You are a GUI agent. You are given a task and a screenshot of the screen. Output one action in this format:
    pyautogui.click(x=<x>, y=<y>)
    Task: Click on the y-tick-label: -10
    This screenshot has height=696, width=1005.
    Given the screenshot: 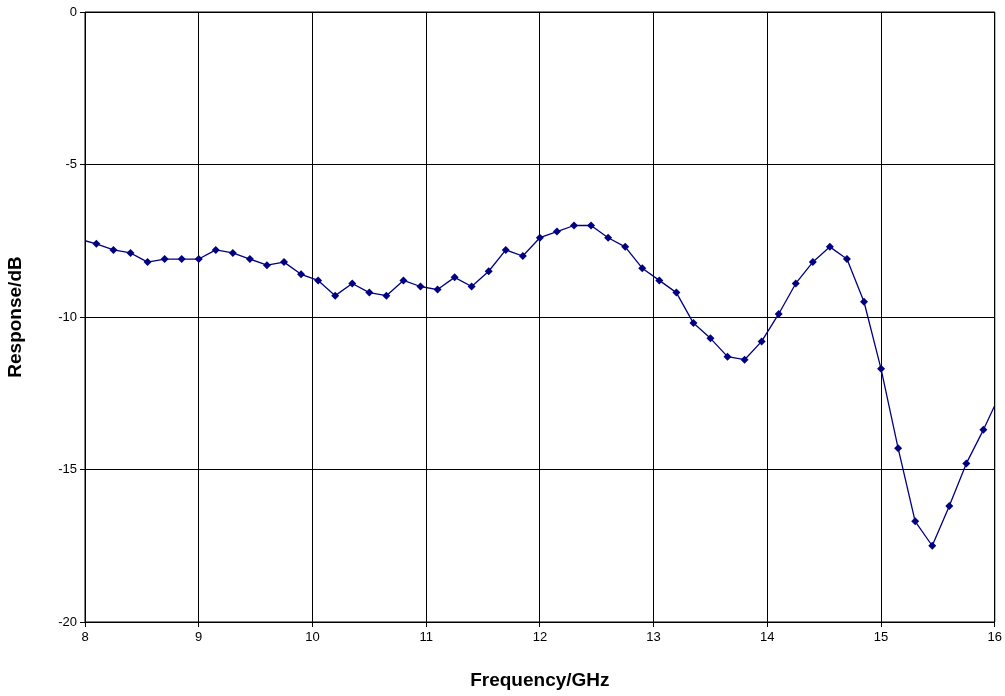 What is the action you would take?
    pyautogui.click(x=67, y=316)
    